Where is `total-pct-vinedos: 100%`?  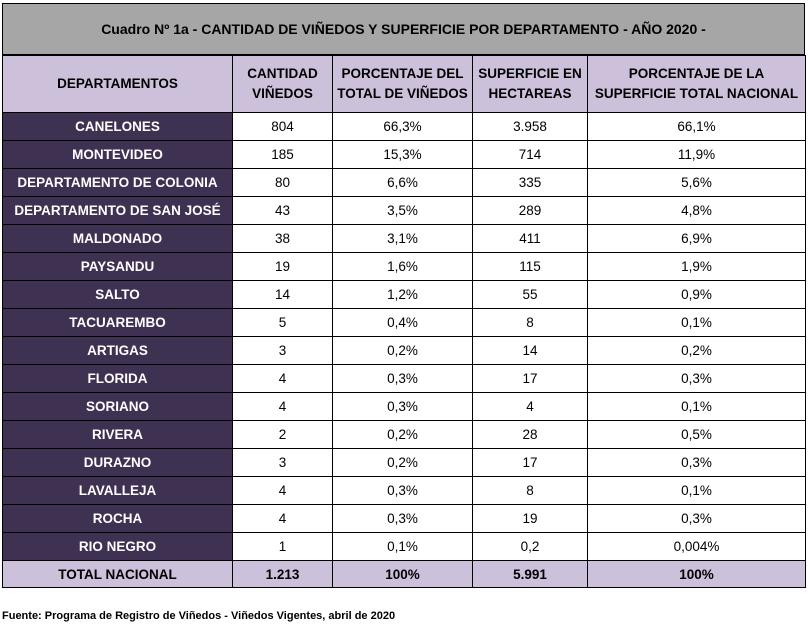
total-pct-vinedos: 100% is located at coordinates (402, 574).